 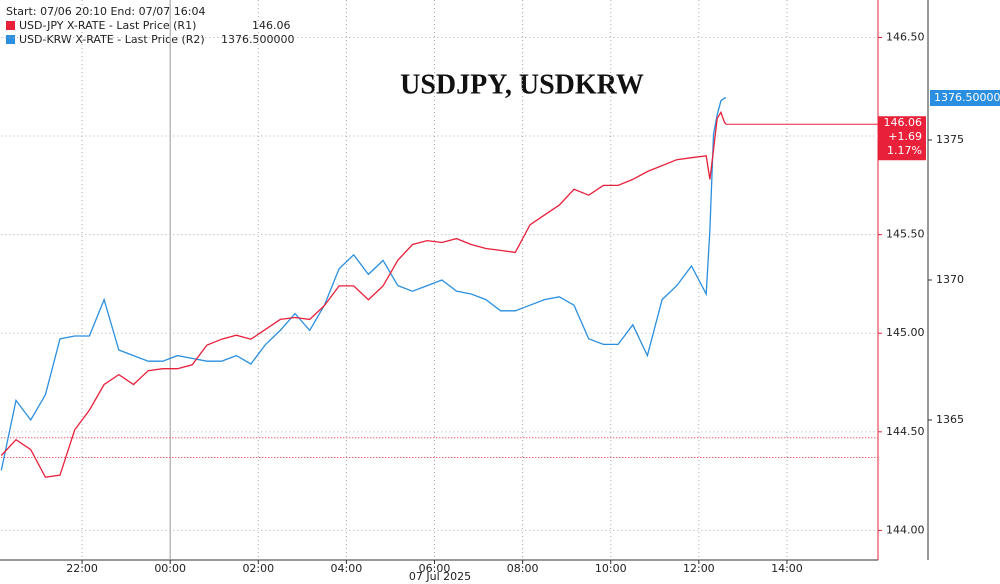 What do you see at coordinates (82, 568) in the screenshot?
I see `x-tick-label: 22:00` at bounding box center [82, 568].